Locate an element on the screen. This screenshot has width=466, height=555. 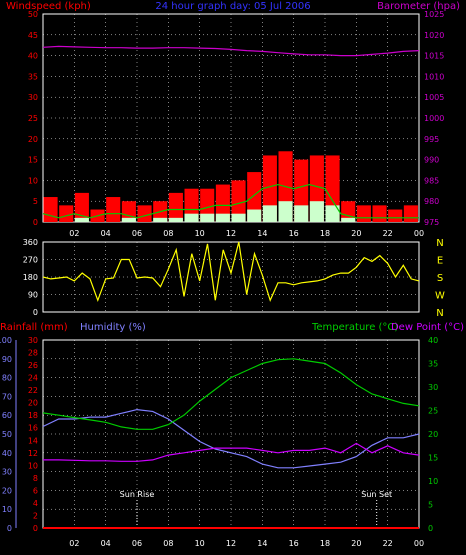
temperature-tick-label: 0 is located at coordinates (430, 528).